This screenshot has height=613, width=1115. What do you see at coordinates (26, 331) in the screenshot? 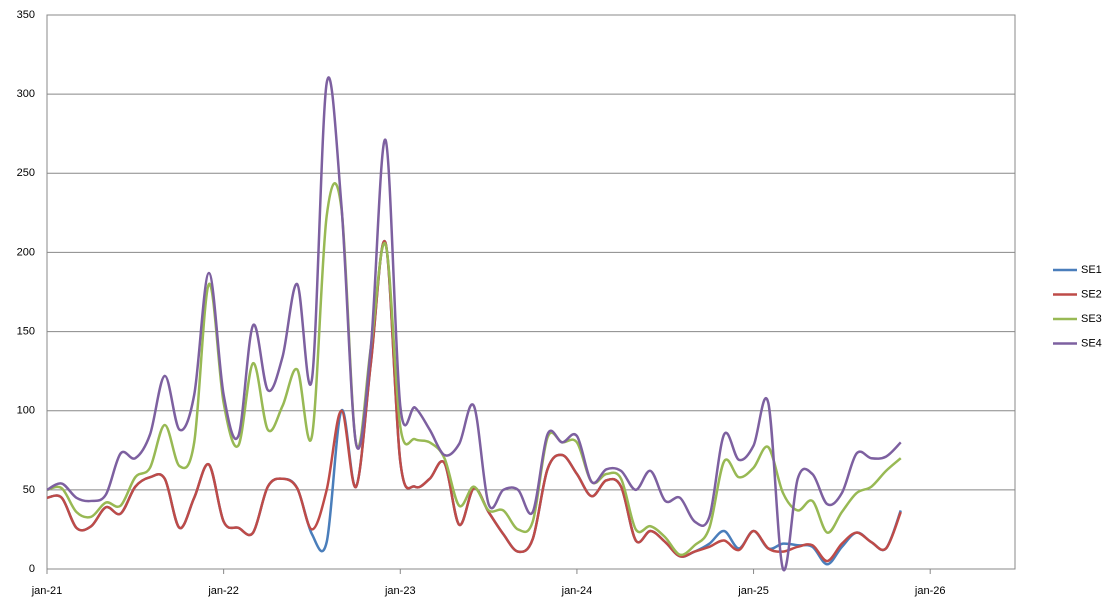
I see `y-tick-label: 150` at bounding box center [26, 331].